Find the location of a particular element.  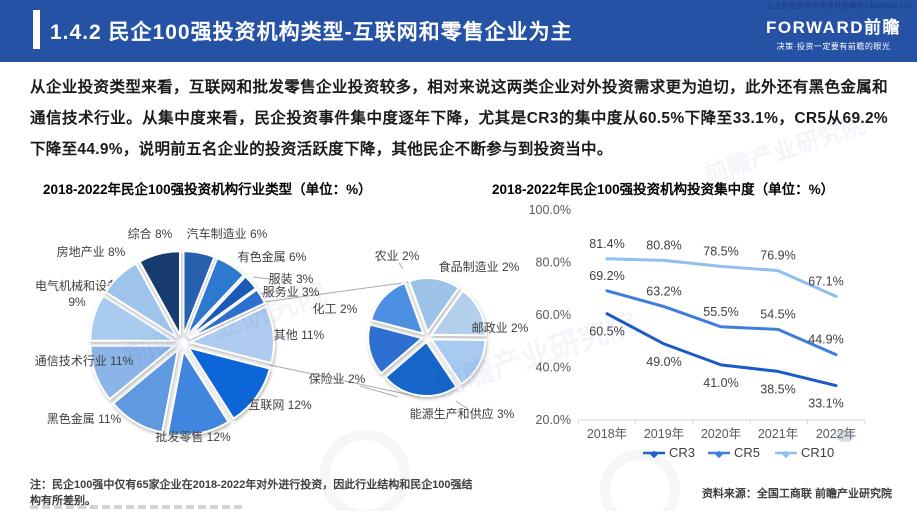

data-label: 69.2% is located at coordinates (606, 276).